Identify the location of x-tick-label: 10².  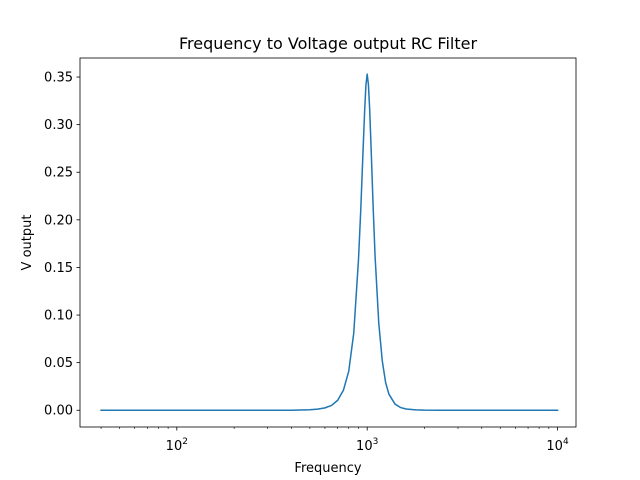
(177, 445).